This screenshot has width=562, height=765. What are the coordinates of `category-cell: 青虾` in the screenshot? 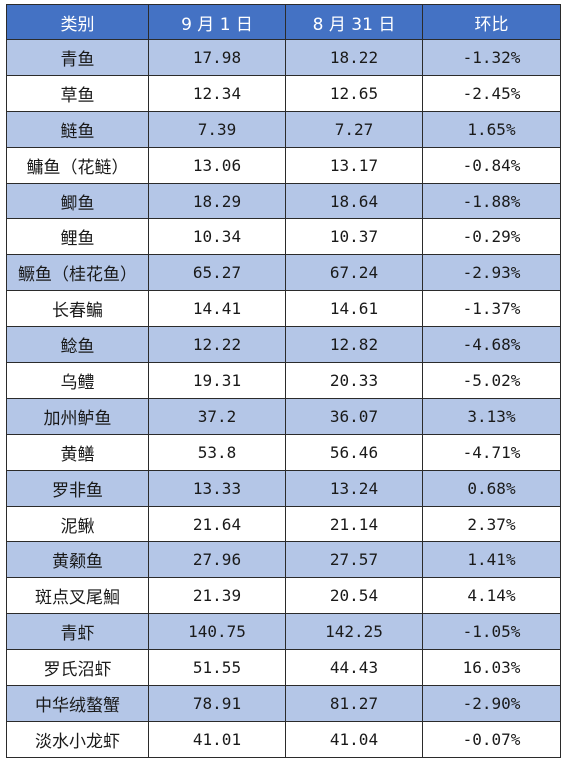 It's located at (77, 632).